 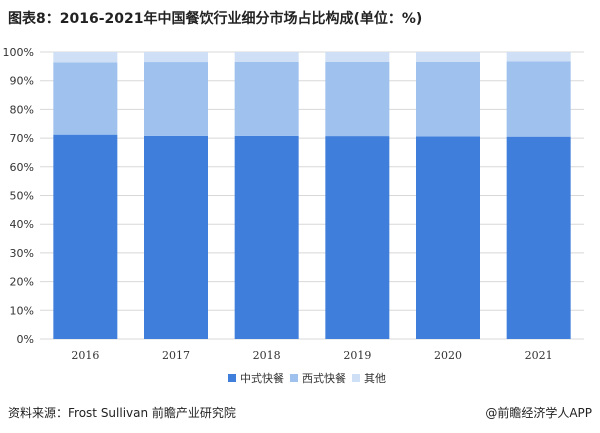 I want to click on y-tick-label: 90%, so click(x=22, y=81).